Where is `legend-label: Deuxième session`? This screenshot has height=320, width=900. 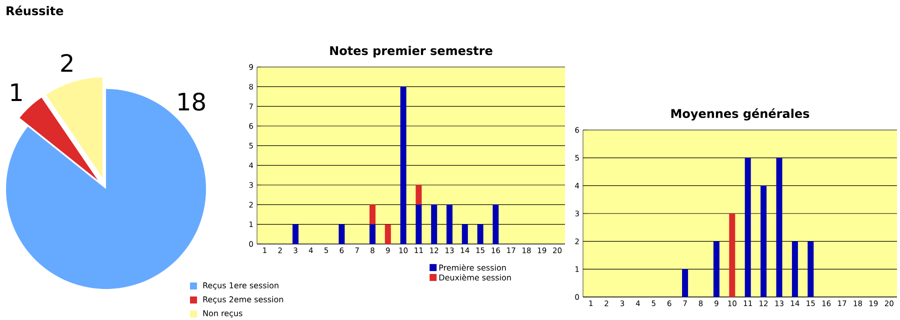 legend-label: Deuxième session is located at coordinates (475, 277).